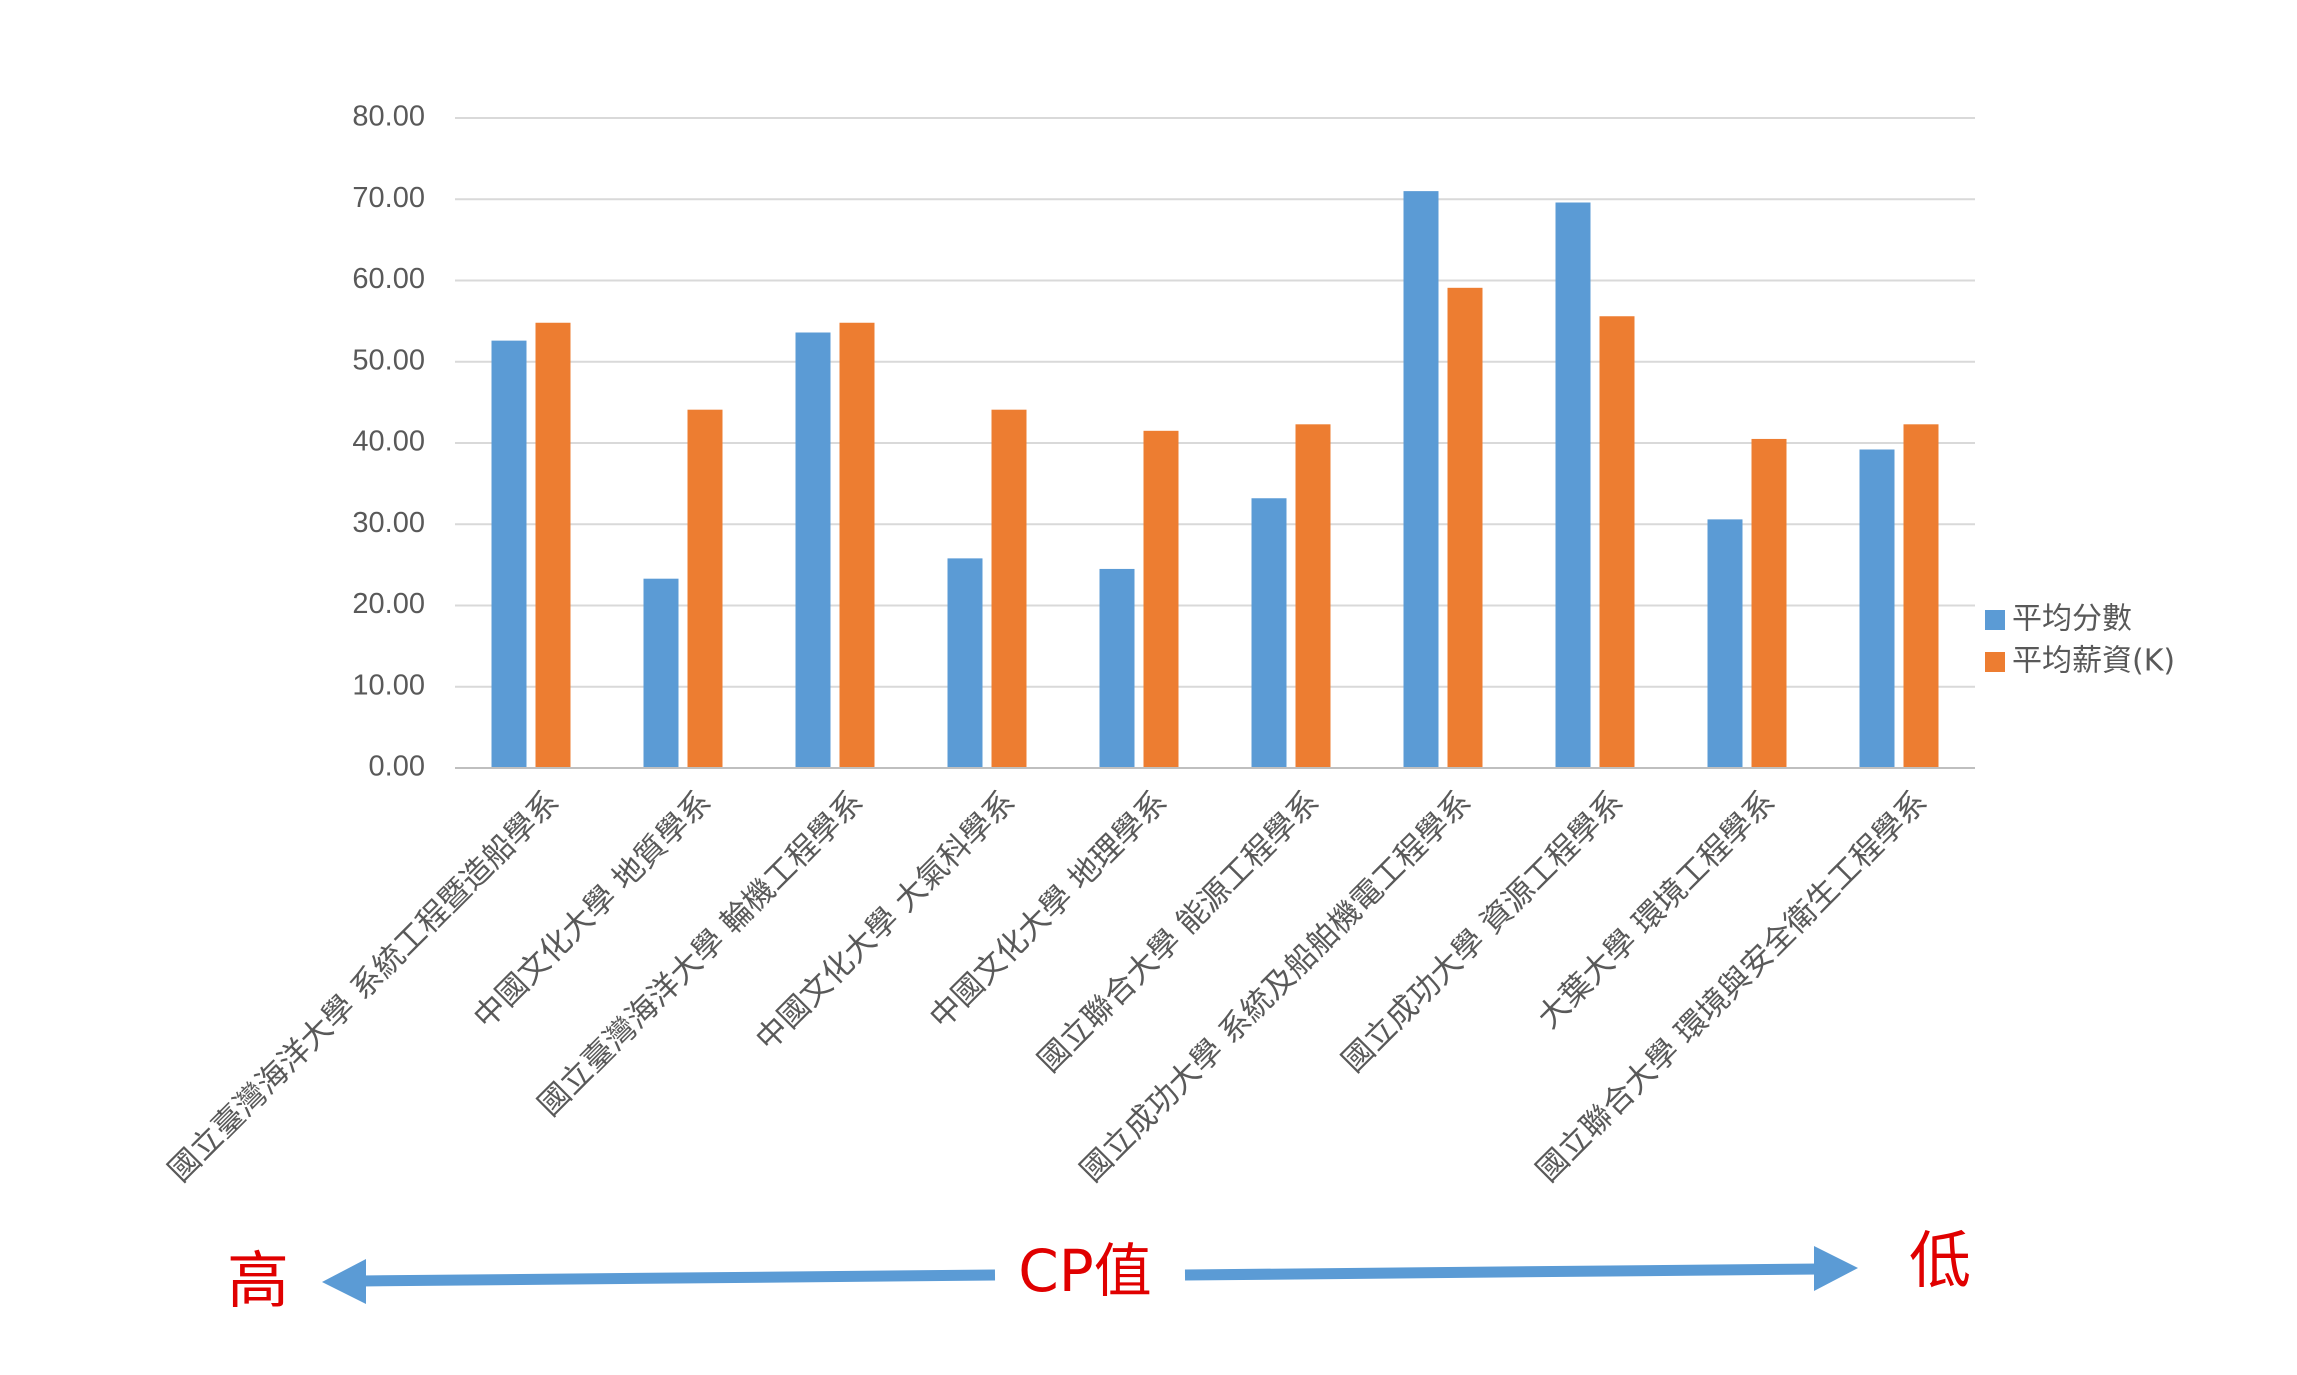  Describe the element at coordinates (1940, 1260) in the screenshot. I see `low-label: 低` at that location.